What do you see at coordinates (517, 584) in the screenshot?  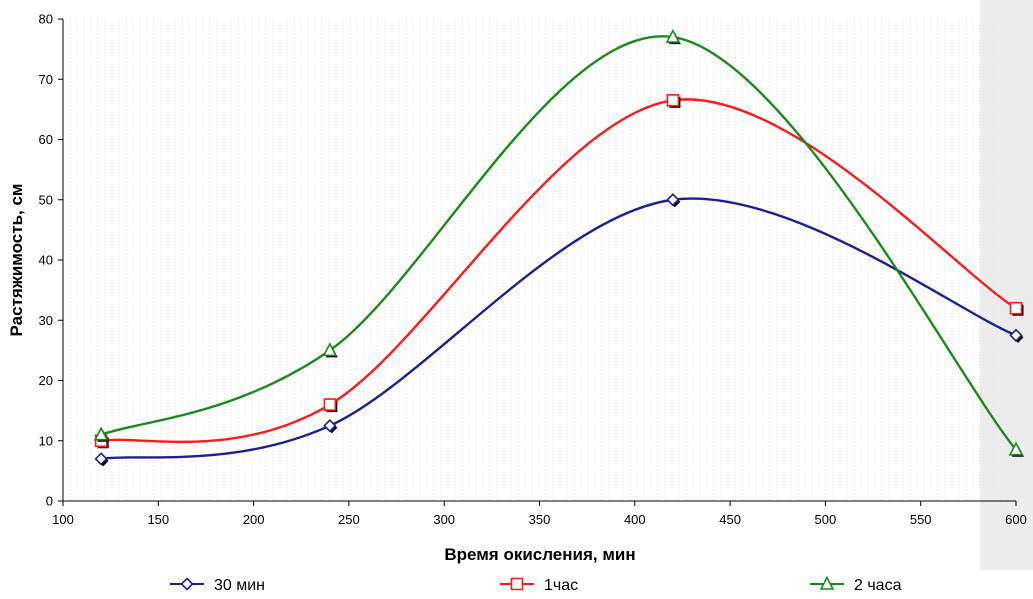 I see `legend-marker-square` at bounding box center [517, 584].